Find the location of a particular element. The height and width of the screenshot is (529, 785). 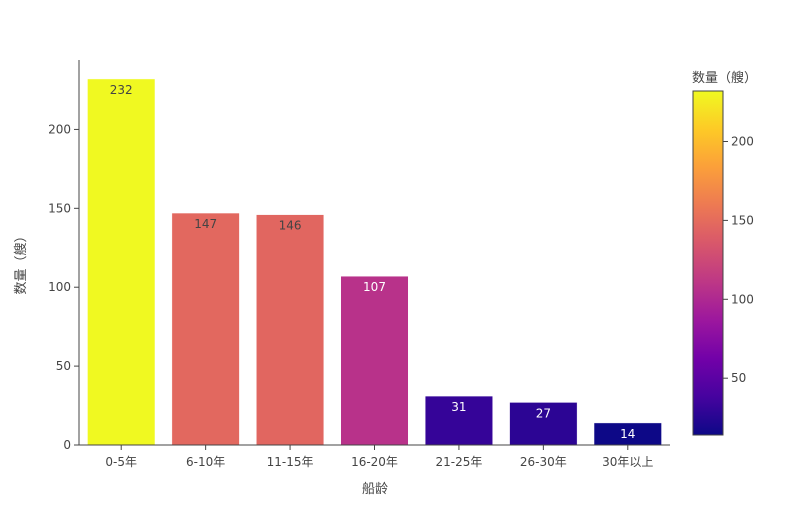

y-tick-label: 100 is located at coordinates (59, 287).